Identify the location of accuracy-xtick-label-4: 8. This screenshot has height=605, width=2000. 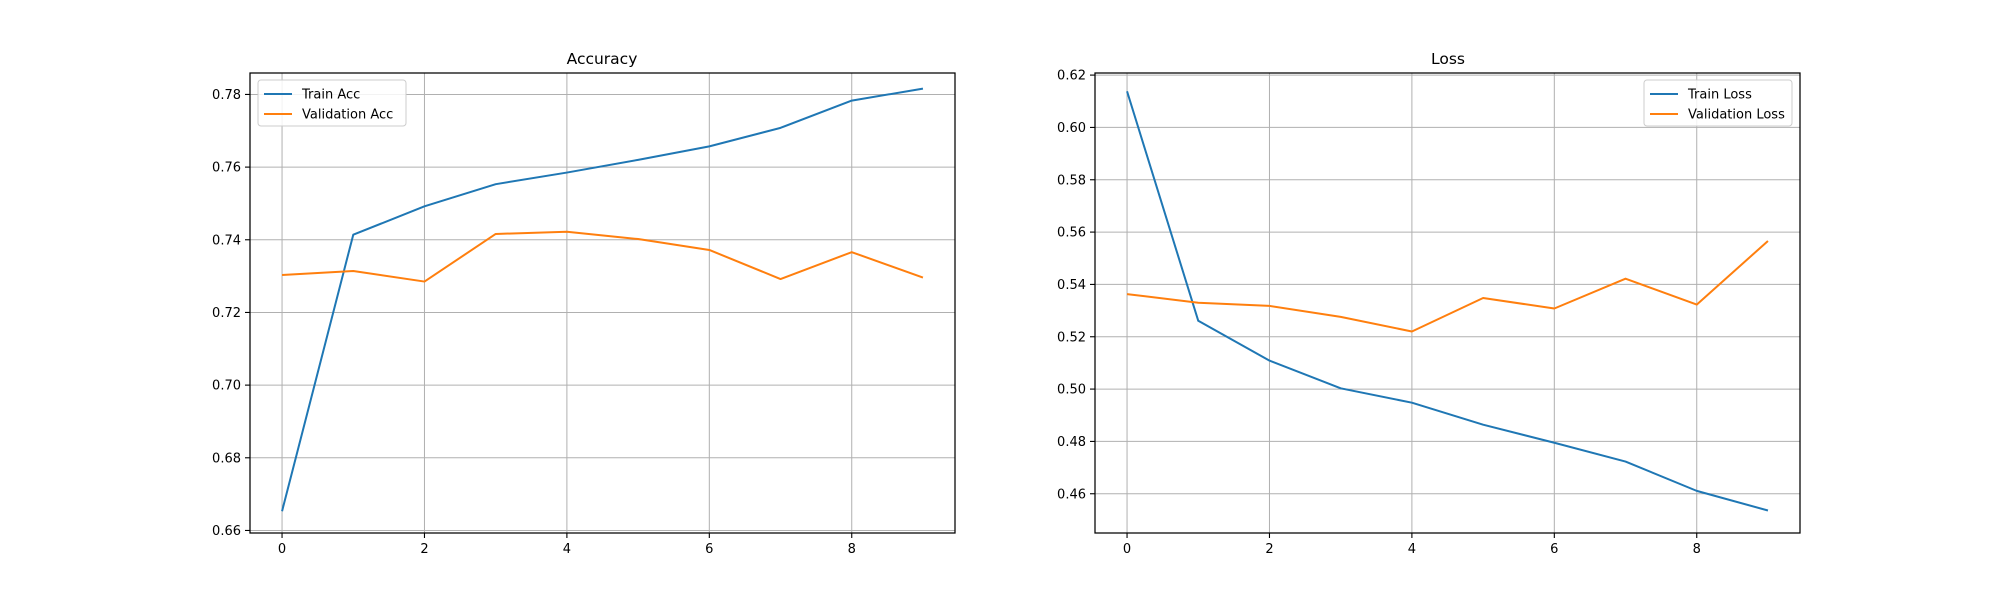
(852, 549).